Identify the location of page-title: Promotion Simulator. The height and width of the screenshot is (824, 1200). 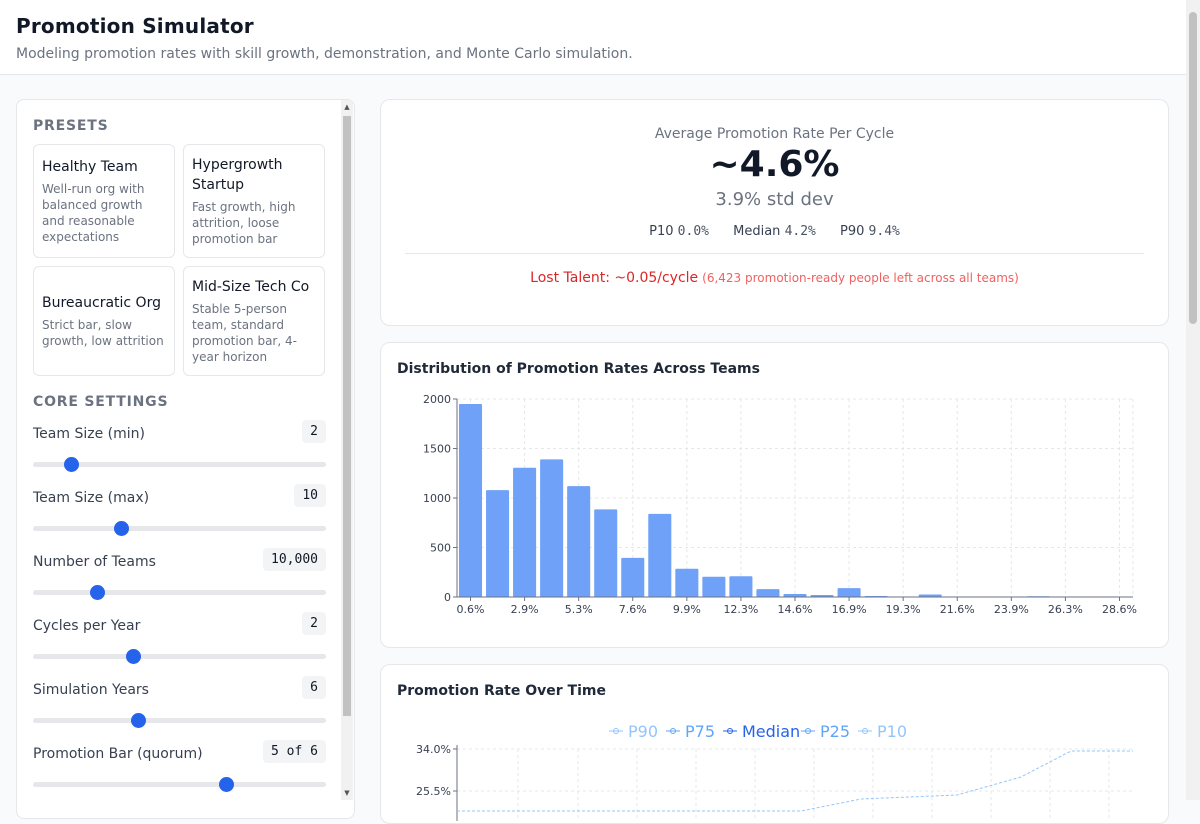
(593, 26).